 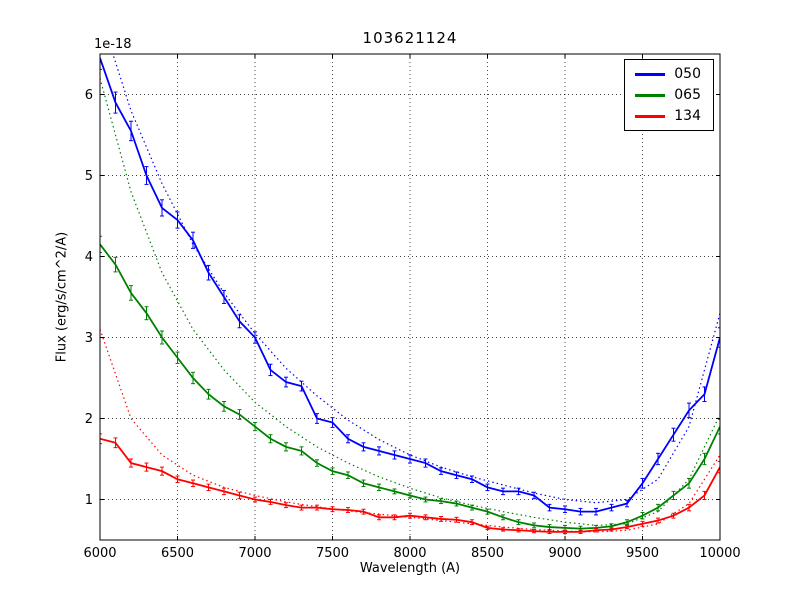 I want to click on chart-title: 103621124, so click(x=410, y=38).